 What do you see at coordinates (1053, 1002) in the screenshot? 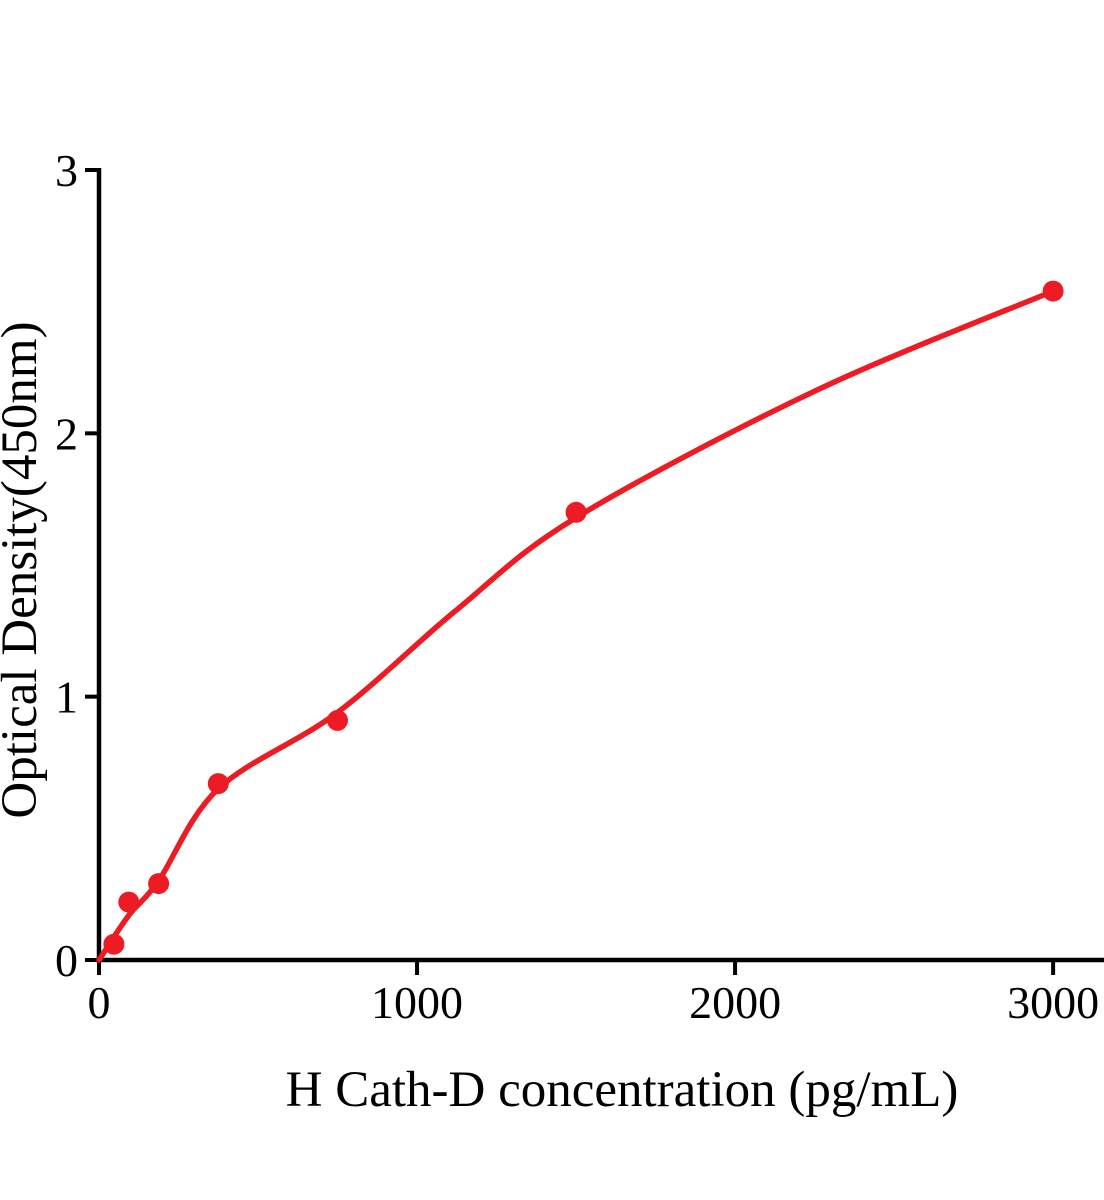
I see `x-tick-label: 3000` at bounding box center [1053, 1002].